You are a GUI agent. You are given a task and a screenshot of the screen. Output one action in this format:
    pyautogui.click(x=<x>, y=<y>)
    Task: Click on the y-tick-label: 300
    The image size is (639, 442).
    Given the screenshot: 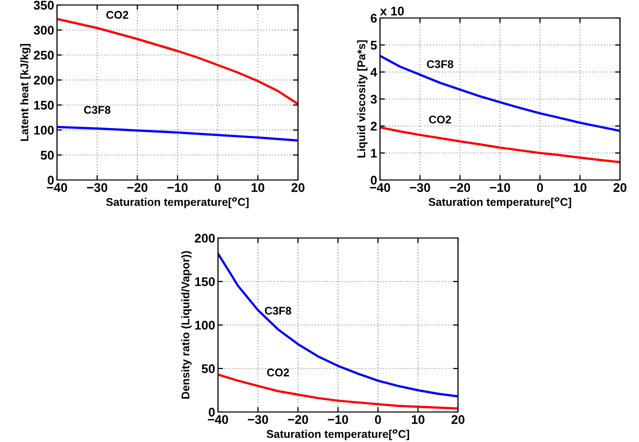 What is the action you would take?
    pyautogui.click(x=44, y=30)
    